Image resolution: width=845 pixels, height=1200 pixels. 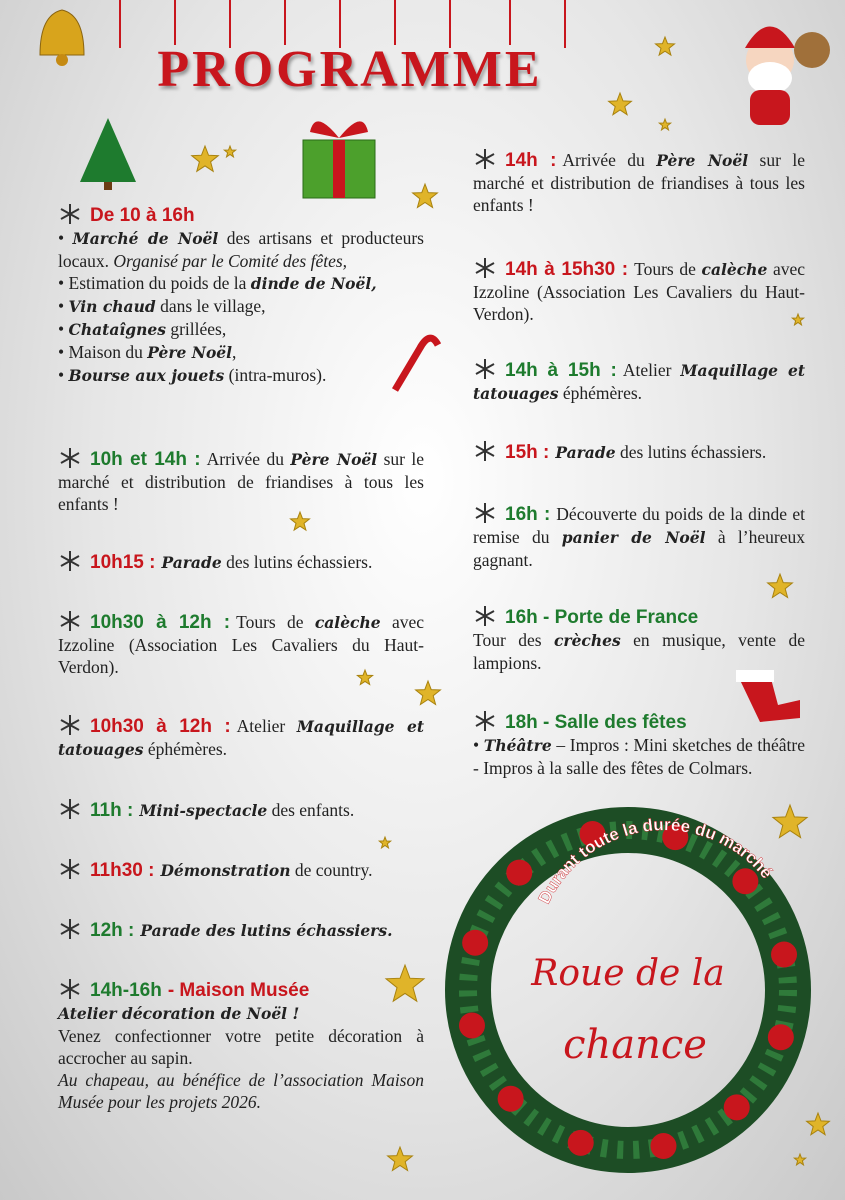 I want to click on event-time: 16h - Porte de France, so click(x=602, y=617).